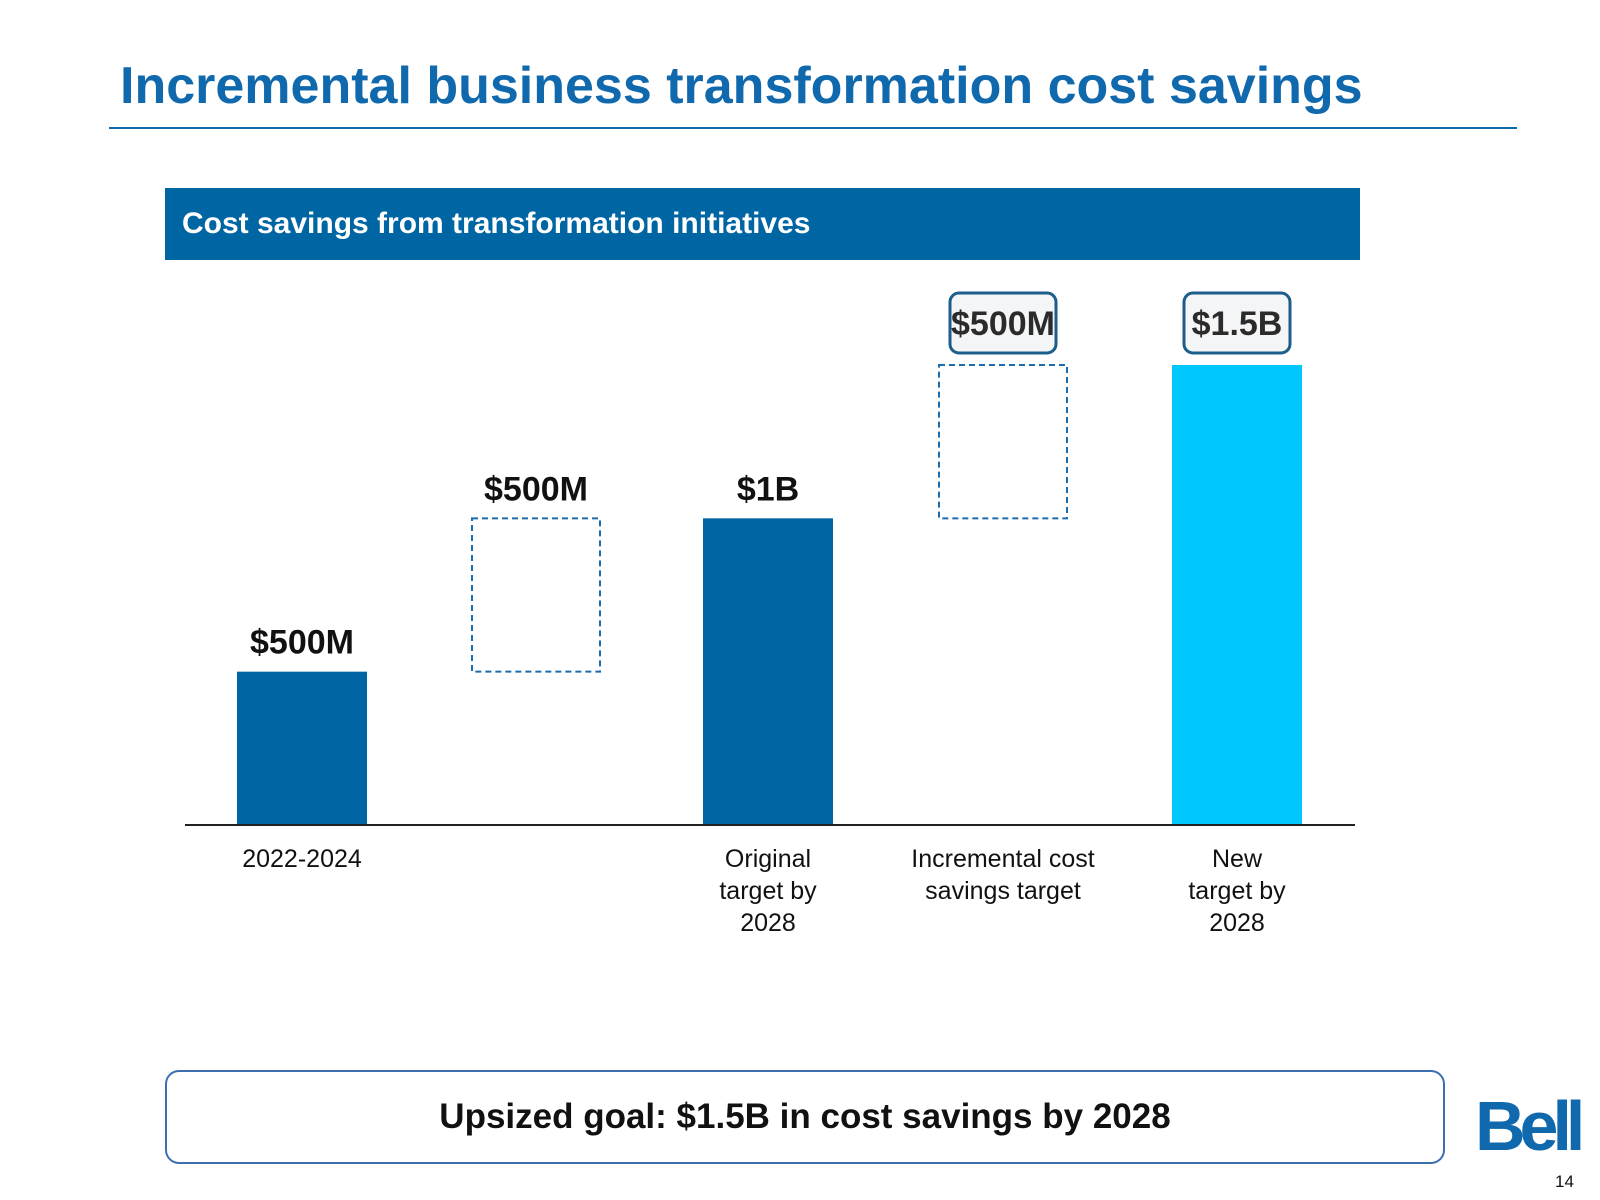 This screenshot has height=1200, width=1600. What do you see at coordinates (768, 859) in the screenshot?
I see `category-label-line: Original` at bounding box center [768, 859].